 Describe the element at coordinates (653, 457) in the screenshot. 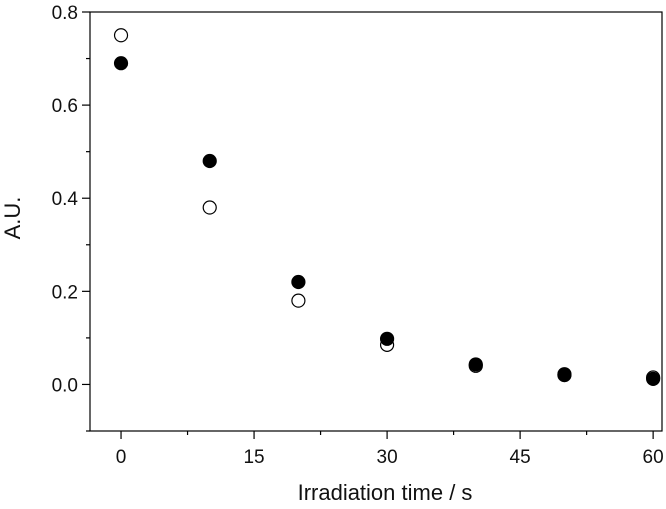

I see `x-tick-label: 60` at that location.